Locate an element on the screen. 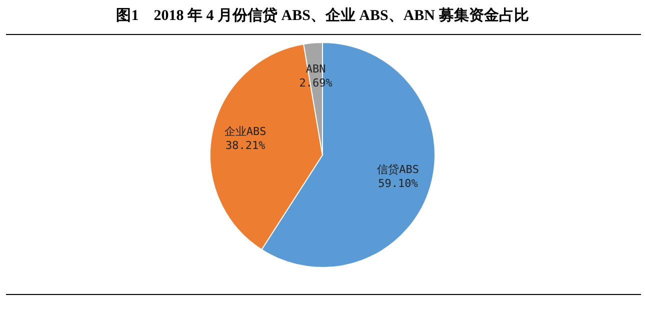  data-label: 2.69% is located at coordinates (316, 83).